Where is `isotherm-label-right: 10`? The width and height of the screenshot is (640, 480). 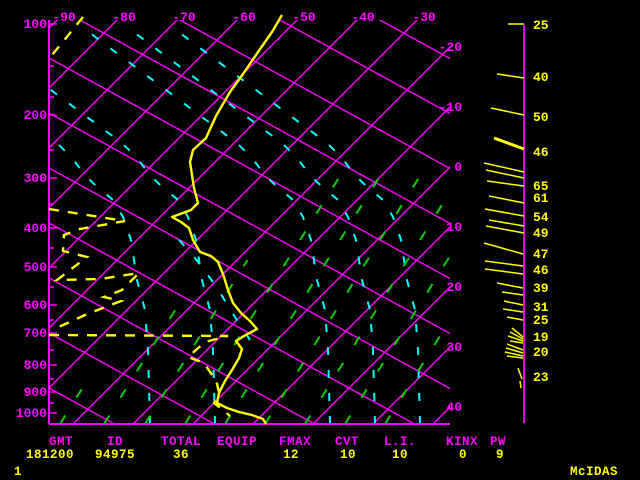 isotherm-label-right: 10 is located at coordinates (454, 227).